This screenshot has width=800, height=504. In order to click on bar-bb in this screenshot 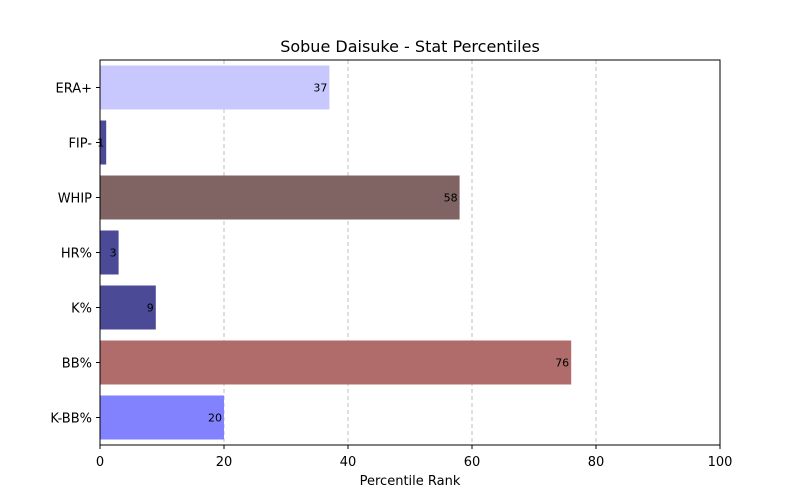, I will do `click(336, 362)`.